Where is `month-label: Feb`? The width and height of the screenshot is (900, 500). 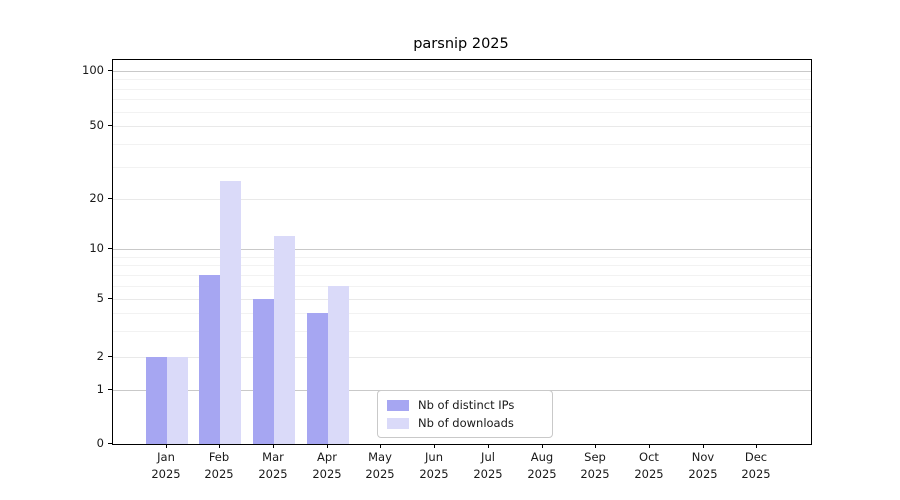 month-label: Feb is located at coordinates (219, 457).